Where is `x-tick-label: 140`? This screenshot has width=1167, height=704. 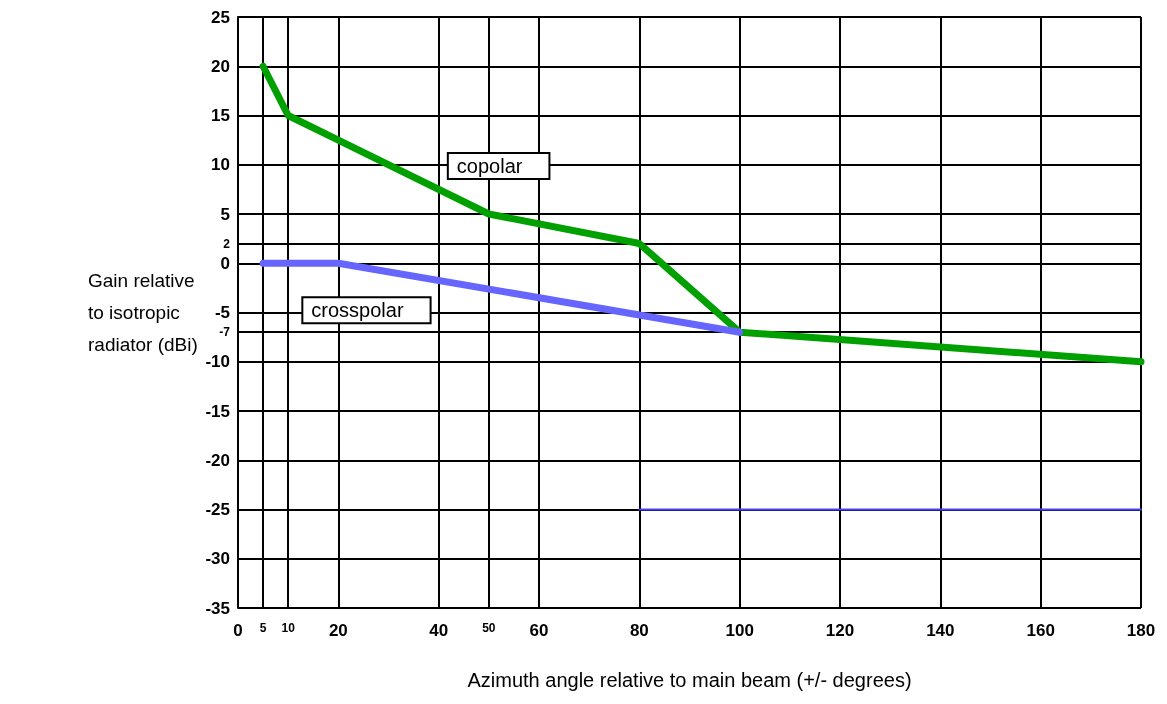
x-tick-label: 140 is located at coordinates (940, 630).